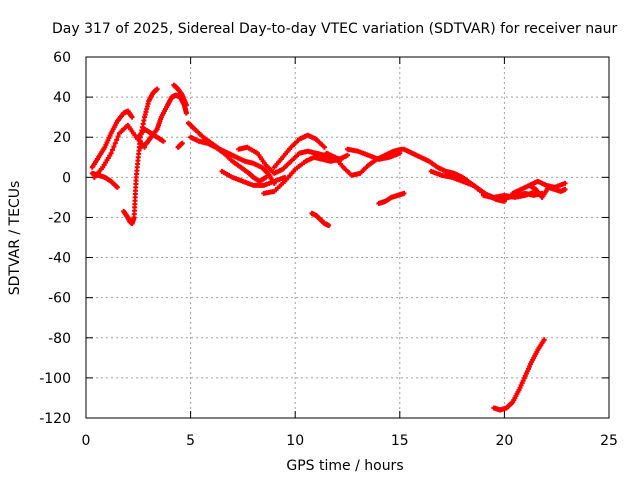 The width and height of the screenshot is (640, 480). What do you see at coordinates (295, 441) in the screenshot?
I see `x-tick-label: 10` at bounding box center [295, 441].